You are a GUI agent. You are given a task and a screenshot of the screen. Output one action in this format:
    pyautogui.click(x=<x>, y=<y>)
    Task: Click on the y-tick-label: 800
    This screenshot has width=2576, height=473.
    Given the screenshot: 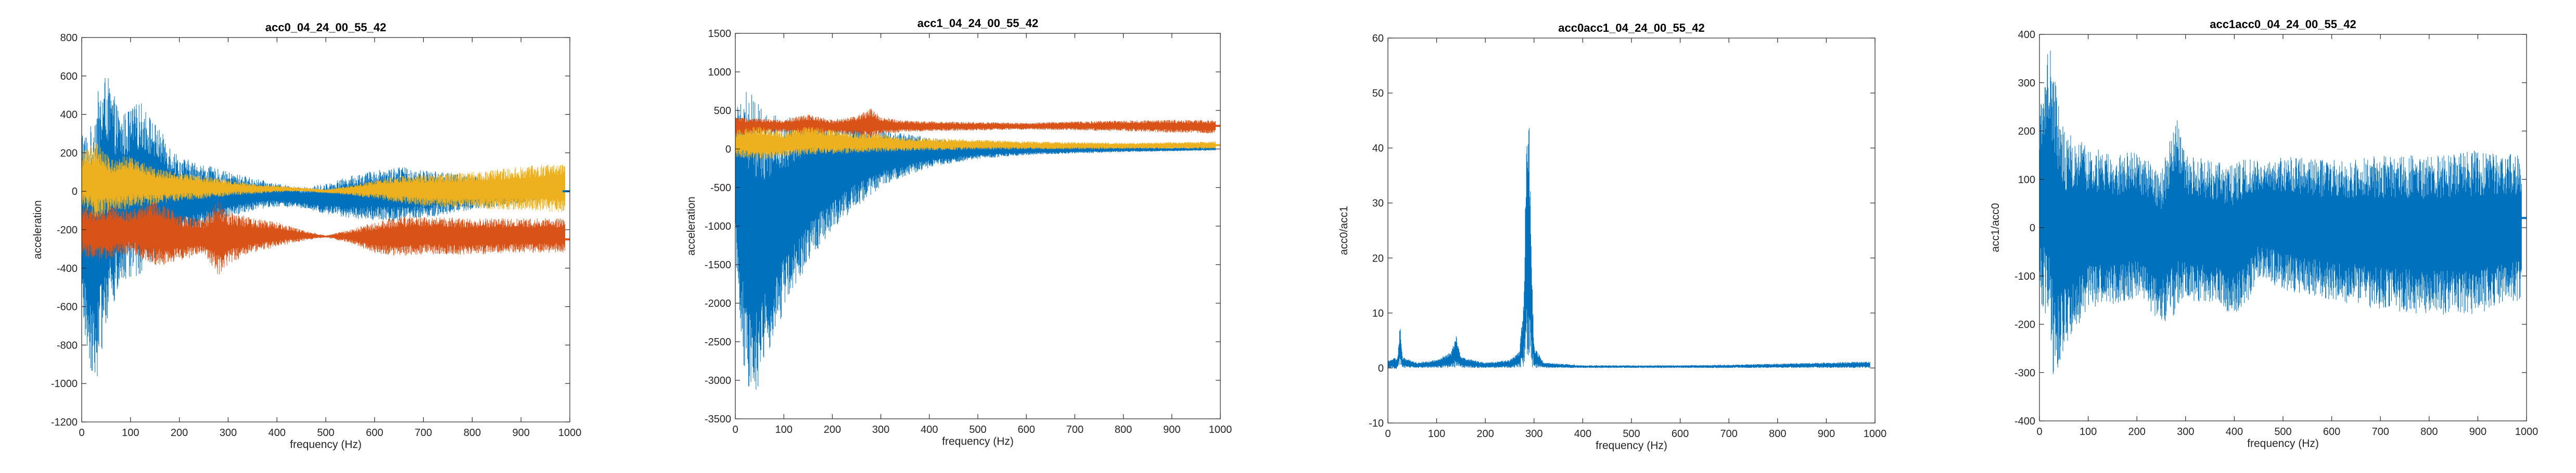 What is the action you would take?
    pyautogui.click(x=69, y=38)
    